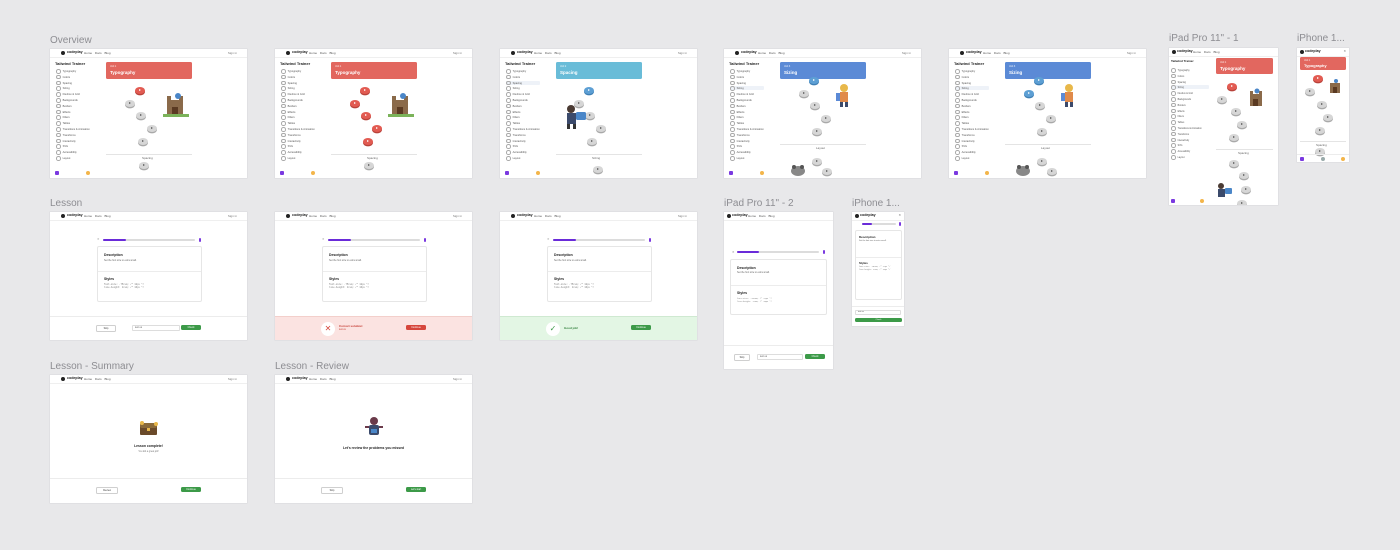 This screenshot has width=1400, height=550. I want to click on start-button: Let's start, so click(416, 489).